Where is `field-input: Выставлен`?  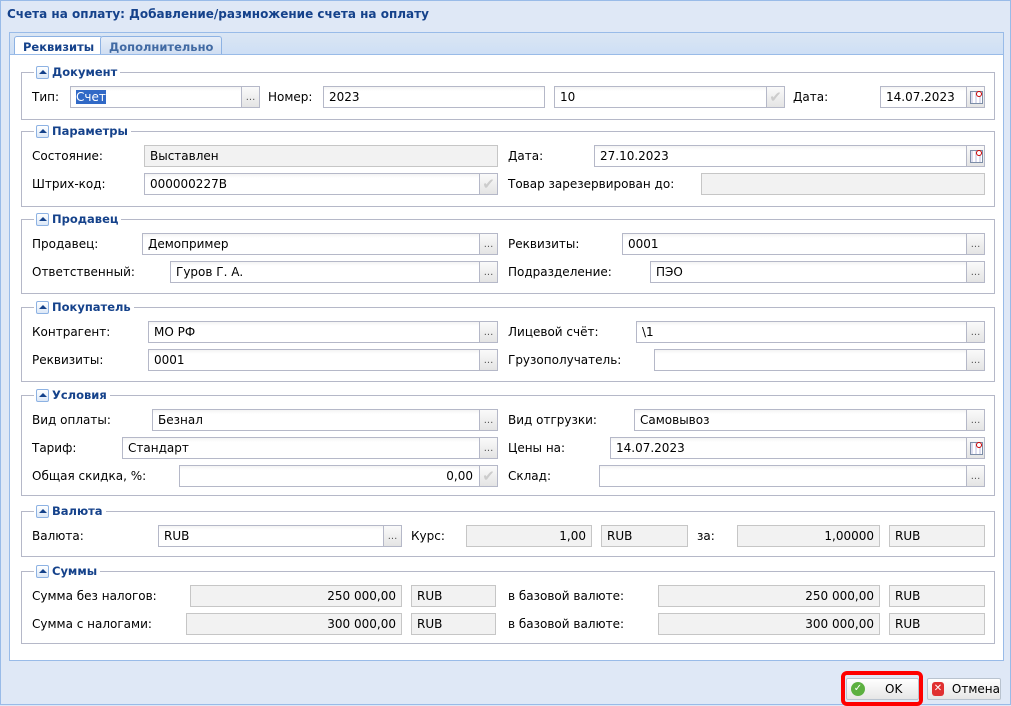 field-input: Выставлен is located at coordinates (321, 156).